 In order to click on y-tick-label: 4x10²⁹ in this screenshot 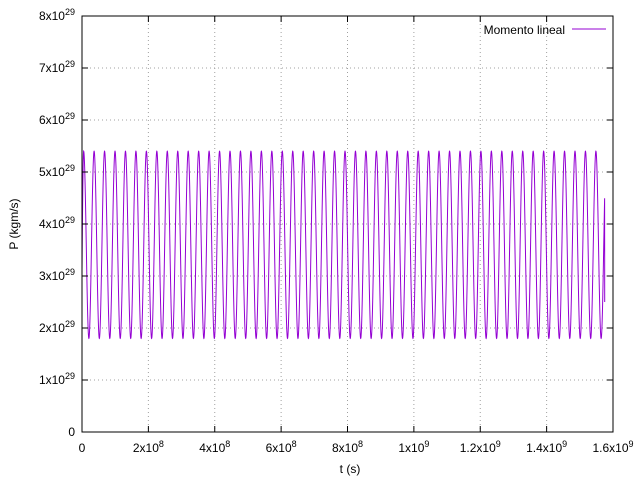, I will do `click(57, 223)`.